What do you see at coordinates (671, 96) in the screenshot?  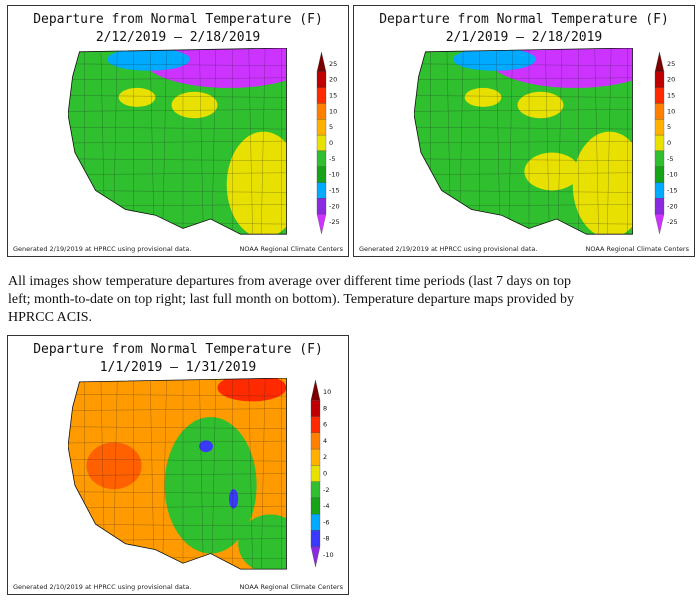 I see `legend-tick-label: 15` at bounding box center [671, 96].